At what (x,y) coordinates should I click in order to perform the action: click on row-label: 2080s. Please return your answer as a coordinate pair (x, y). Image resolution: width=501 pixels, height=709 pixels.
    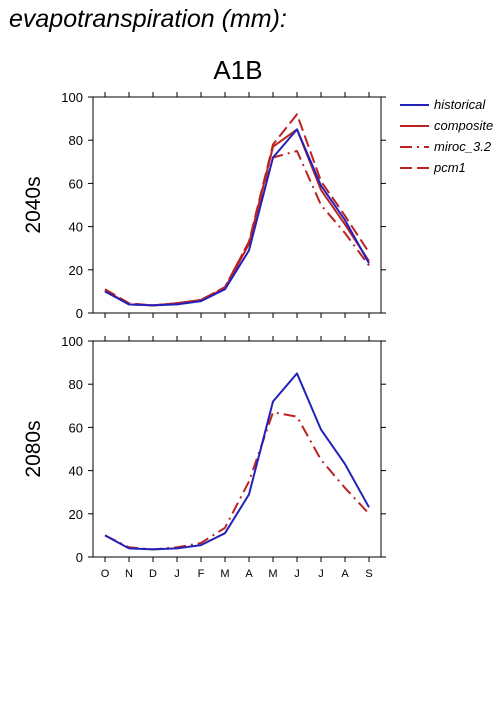
    Looking at the image, I should click on (33, 448).